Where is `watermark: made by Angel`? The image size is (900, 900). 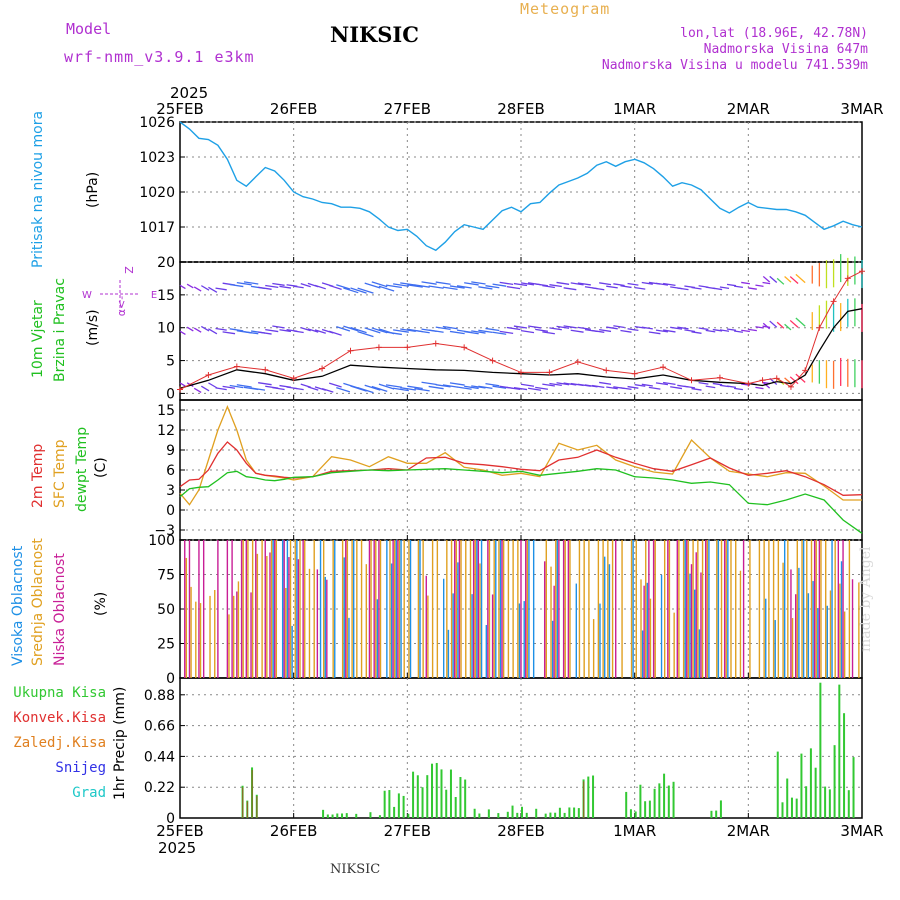
watermark: made by Angel is located at coordinates (866, 599).